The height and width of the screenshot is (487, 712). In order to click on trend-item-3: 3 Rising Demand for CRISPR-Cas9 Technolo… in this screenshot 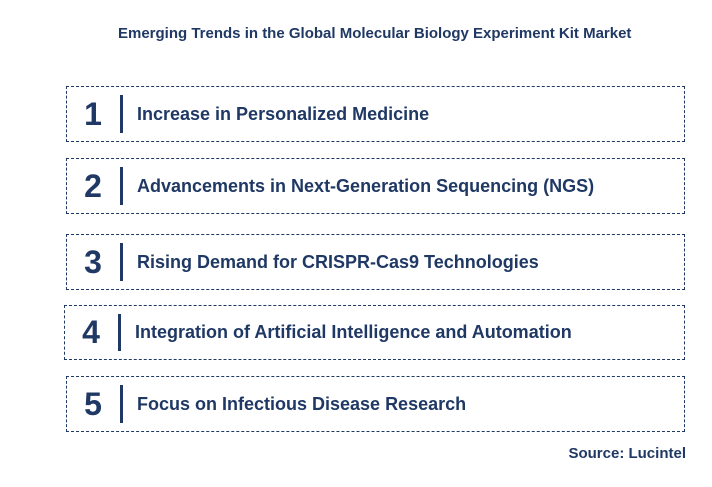, I will do `click(375, 262)`.